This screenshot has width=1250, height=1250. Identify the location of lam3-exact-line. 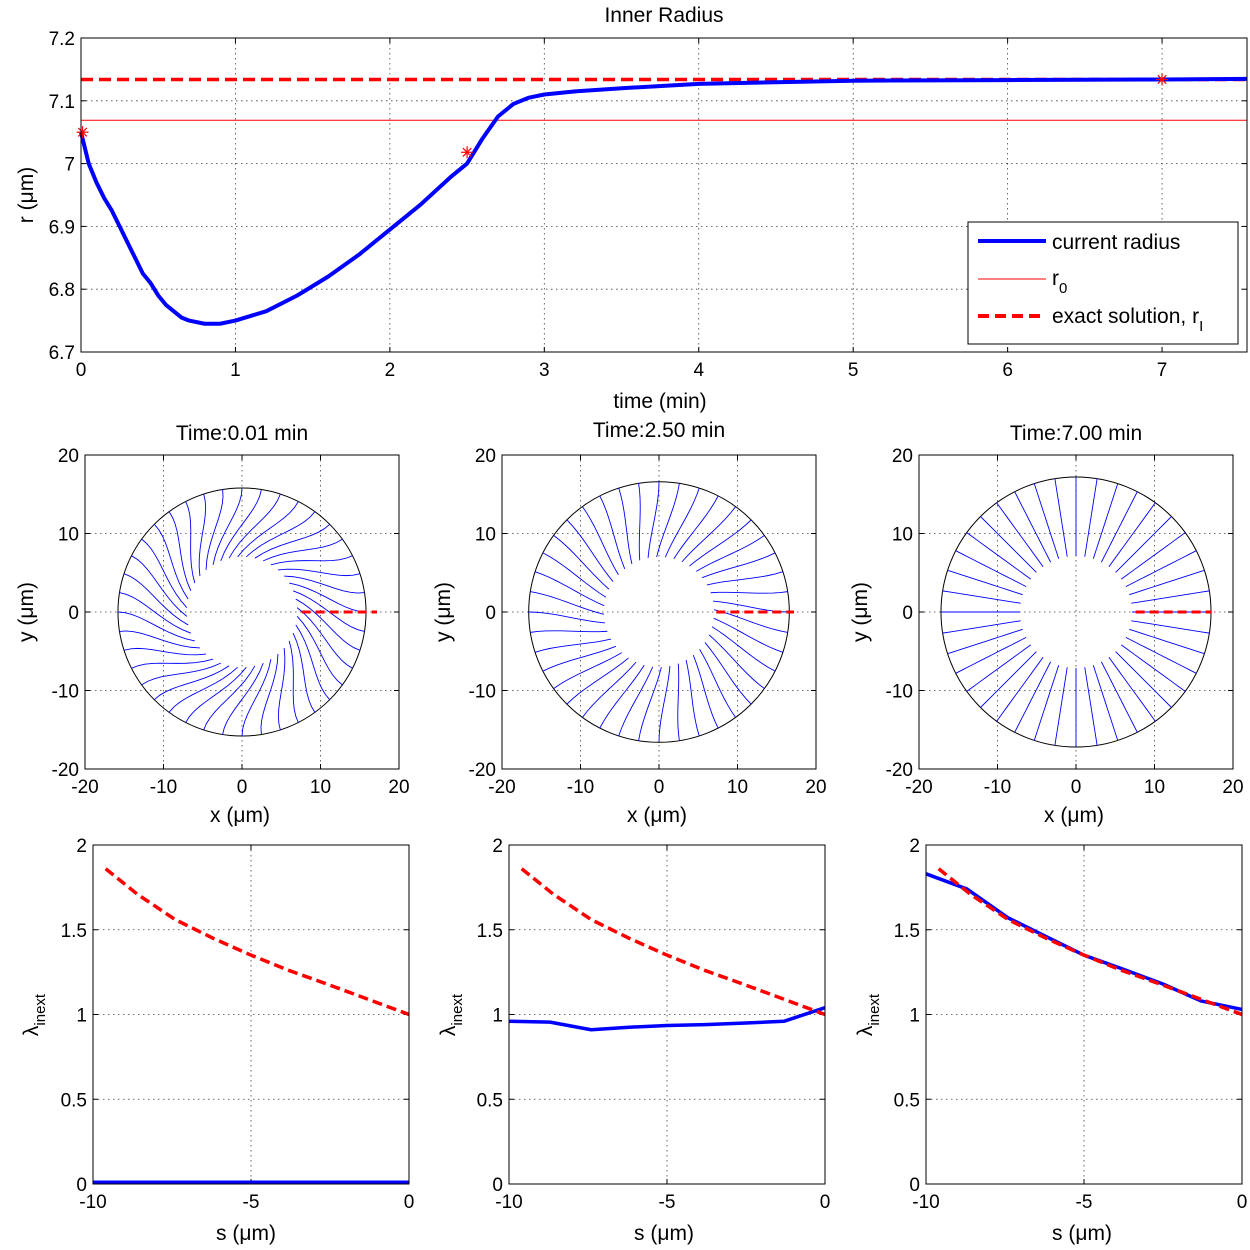
(1090, 942).